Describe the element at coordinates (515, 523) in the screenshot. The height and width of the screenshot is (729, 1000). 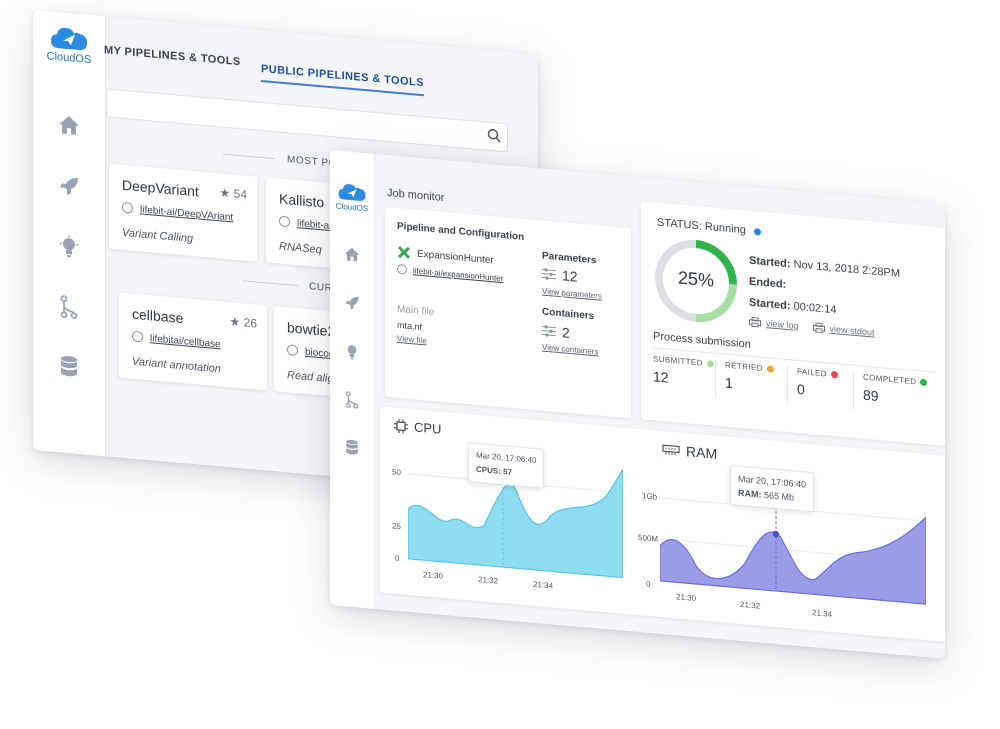
I see `cpu-area` at that location.